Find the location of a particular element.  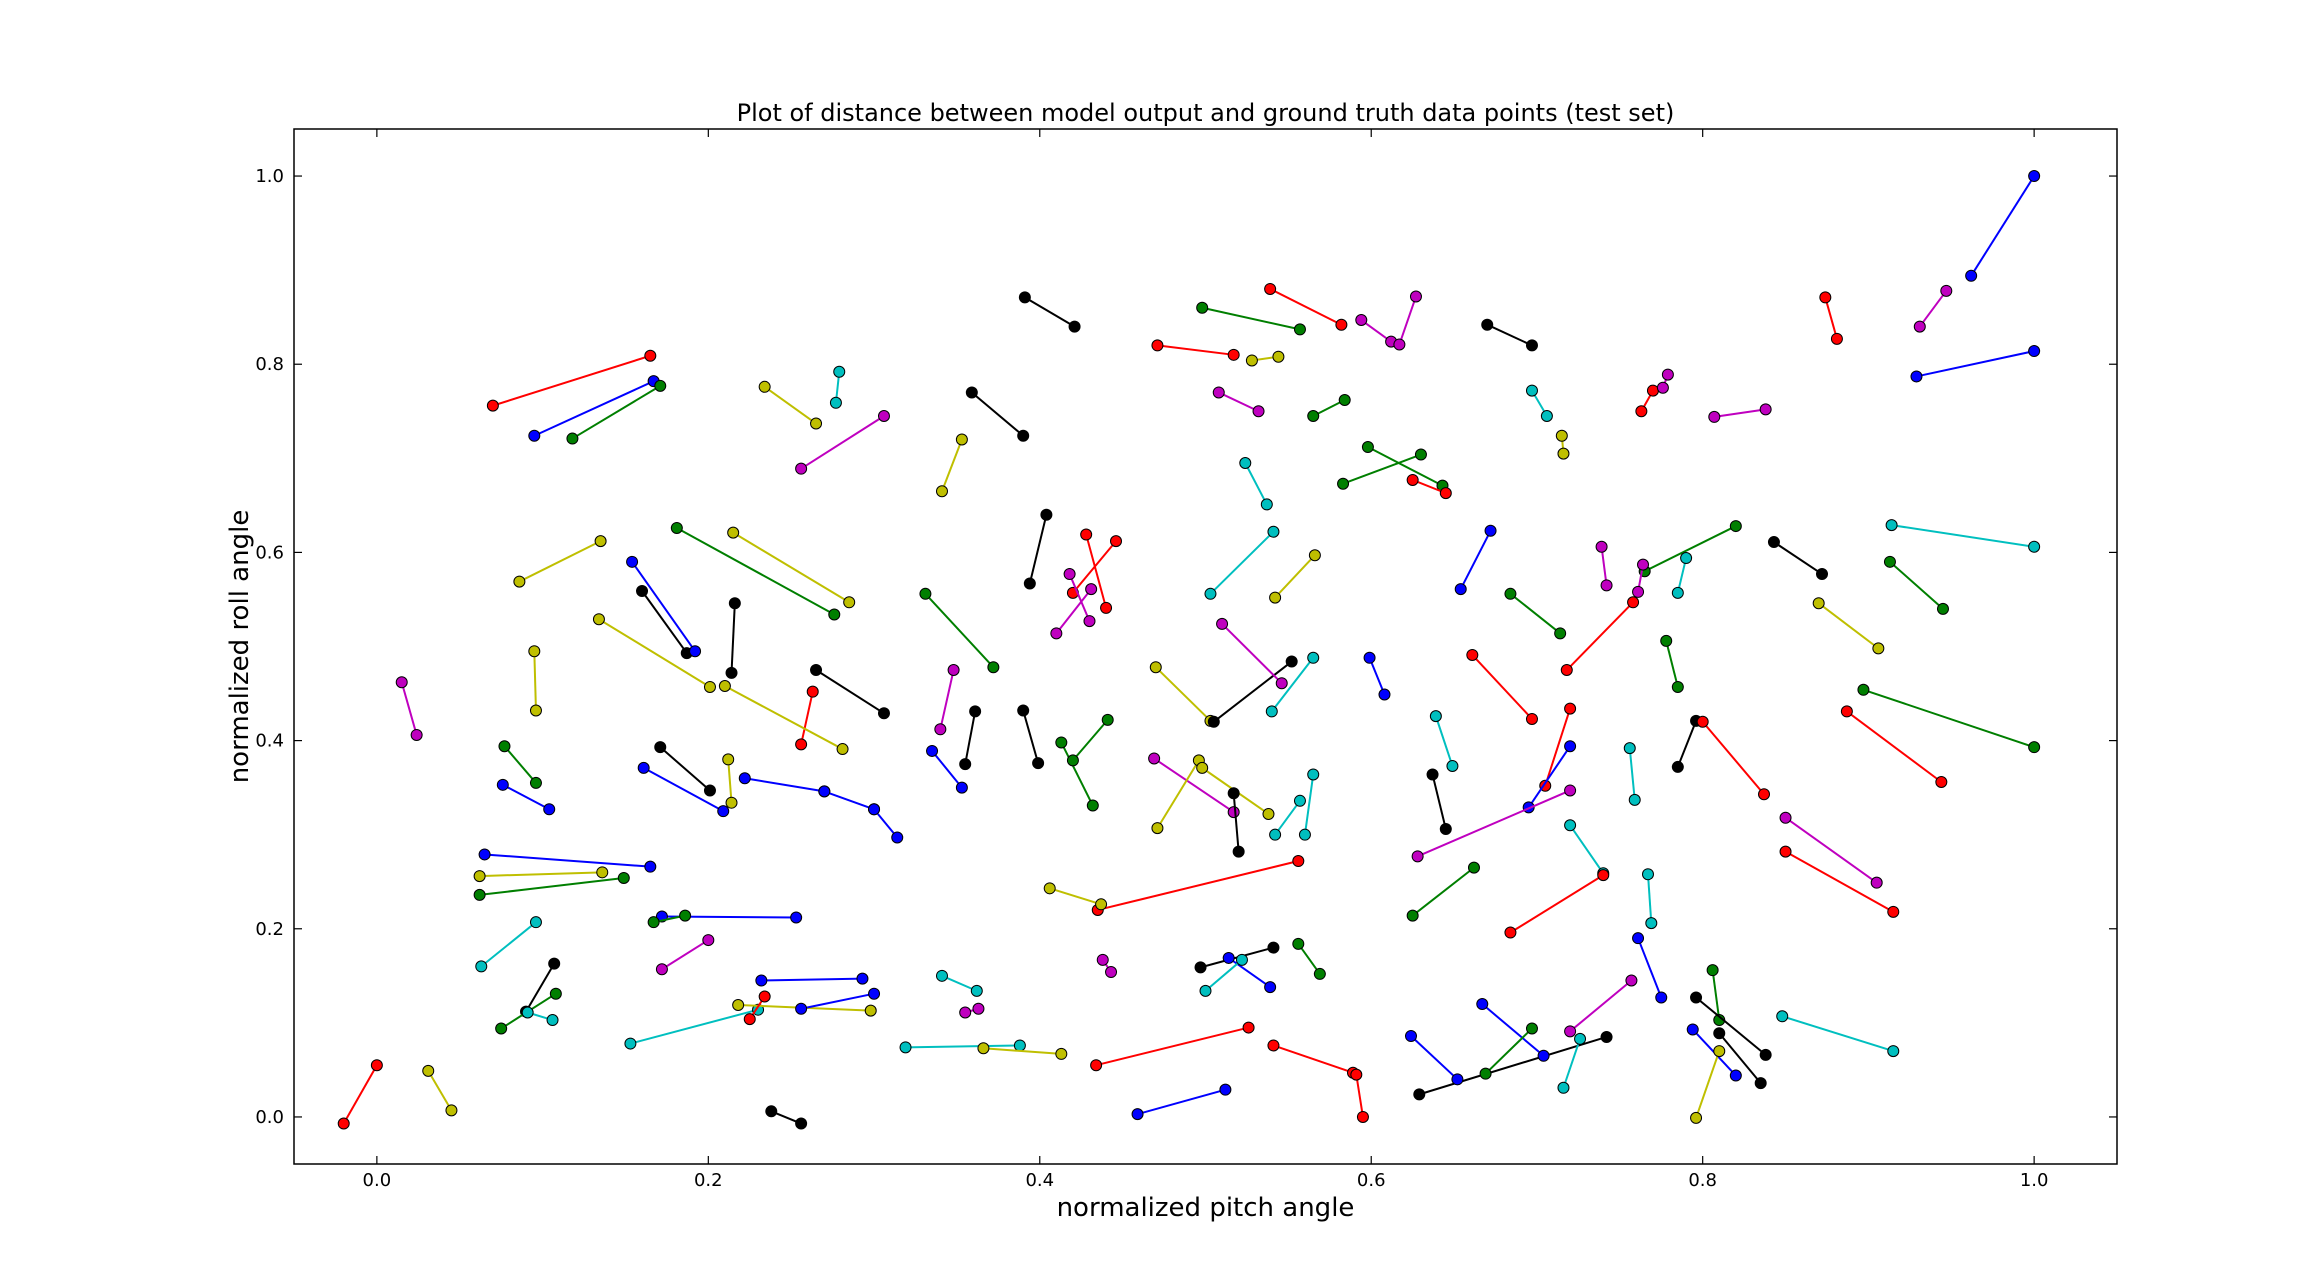

x-tick-label: 0.2 is located at coordinates (708, 1180).